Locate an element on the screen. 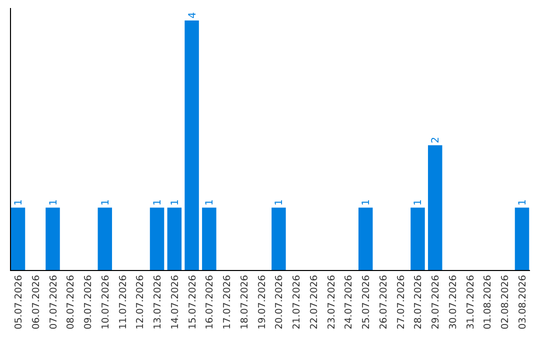 Image resolution: width=540 pixels, height=340 pixels. data-label: 2 is located at coordinates (436, 140).